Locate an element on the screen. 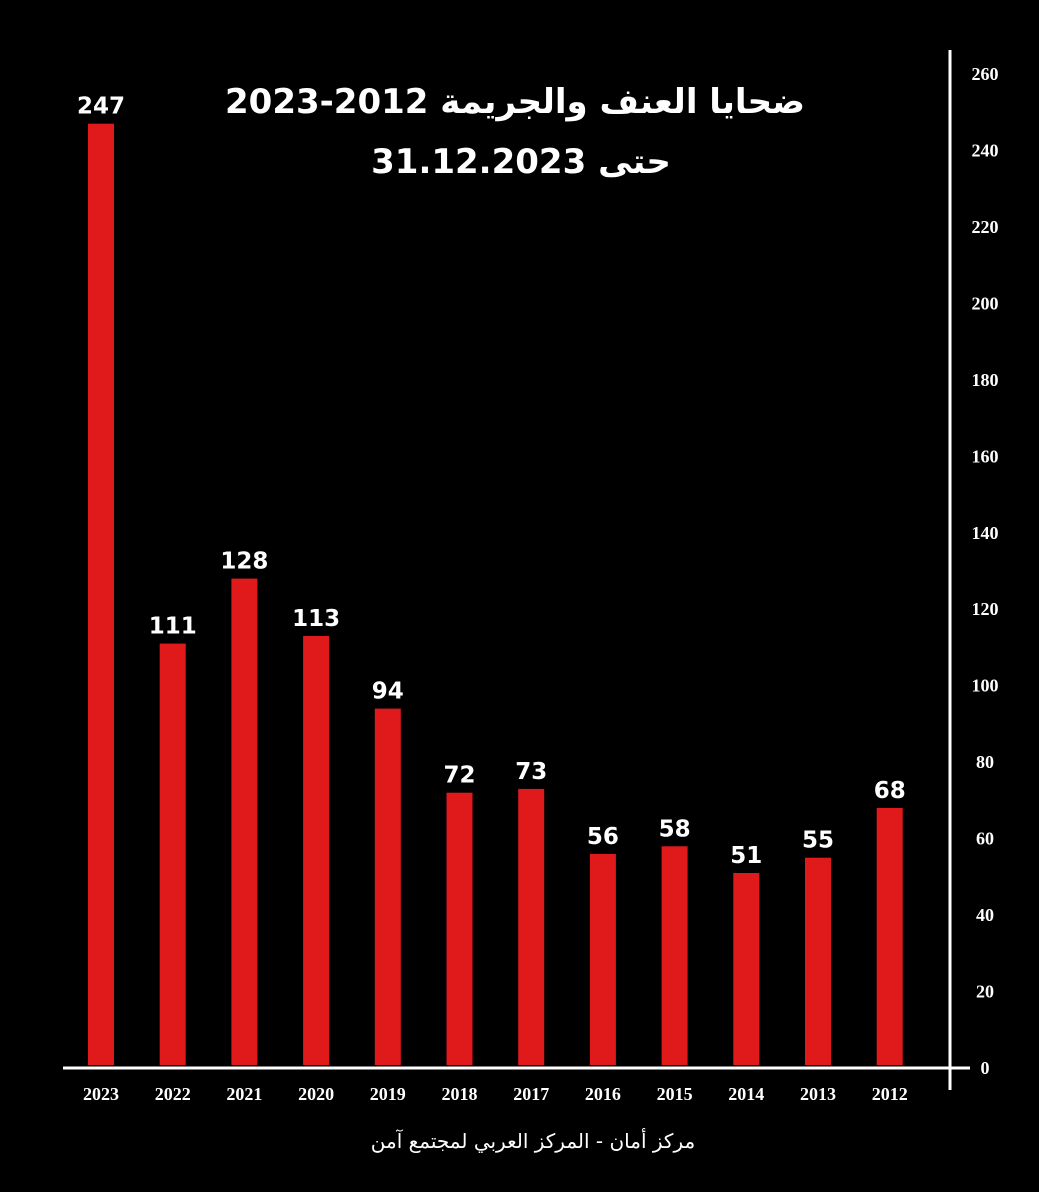 Image resolution: width=1039 pixels, height=1192 pixels. x-tick-label-2016: 2016 is located at coordinates (603, 1094).